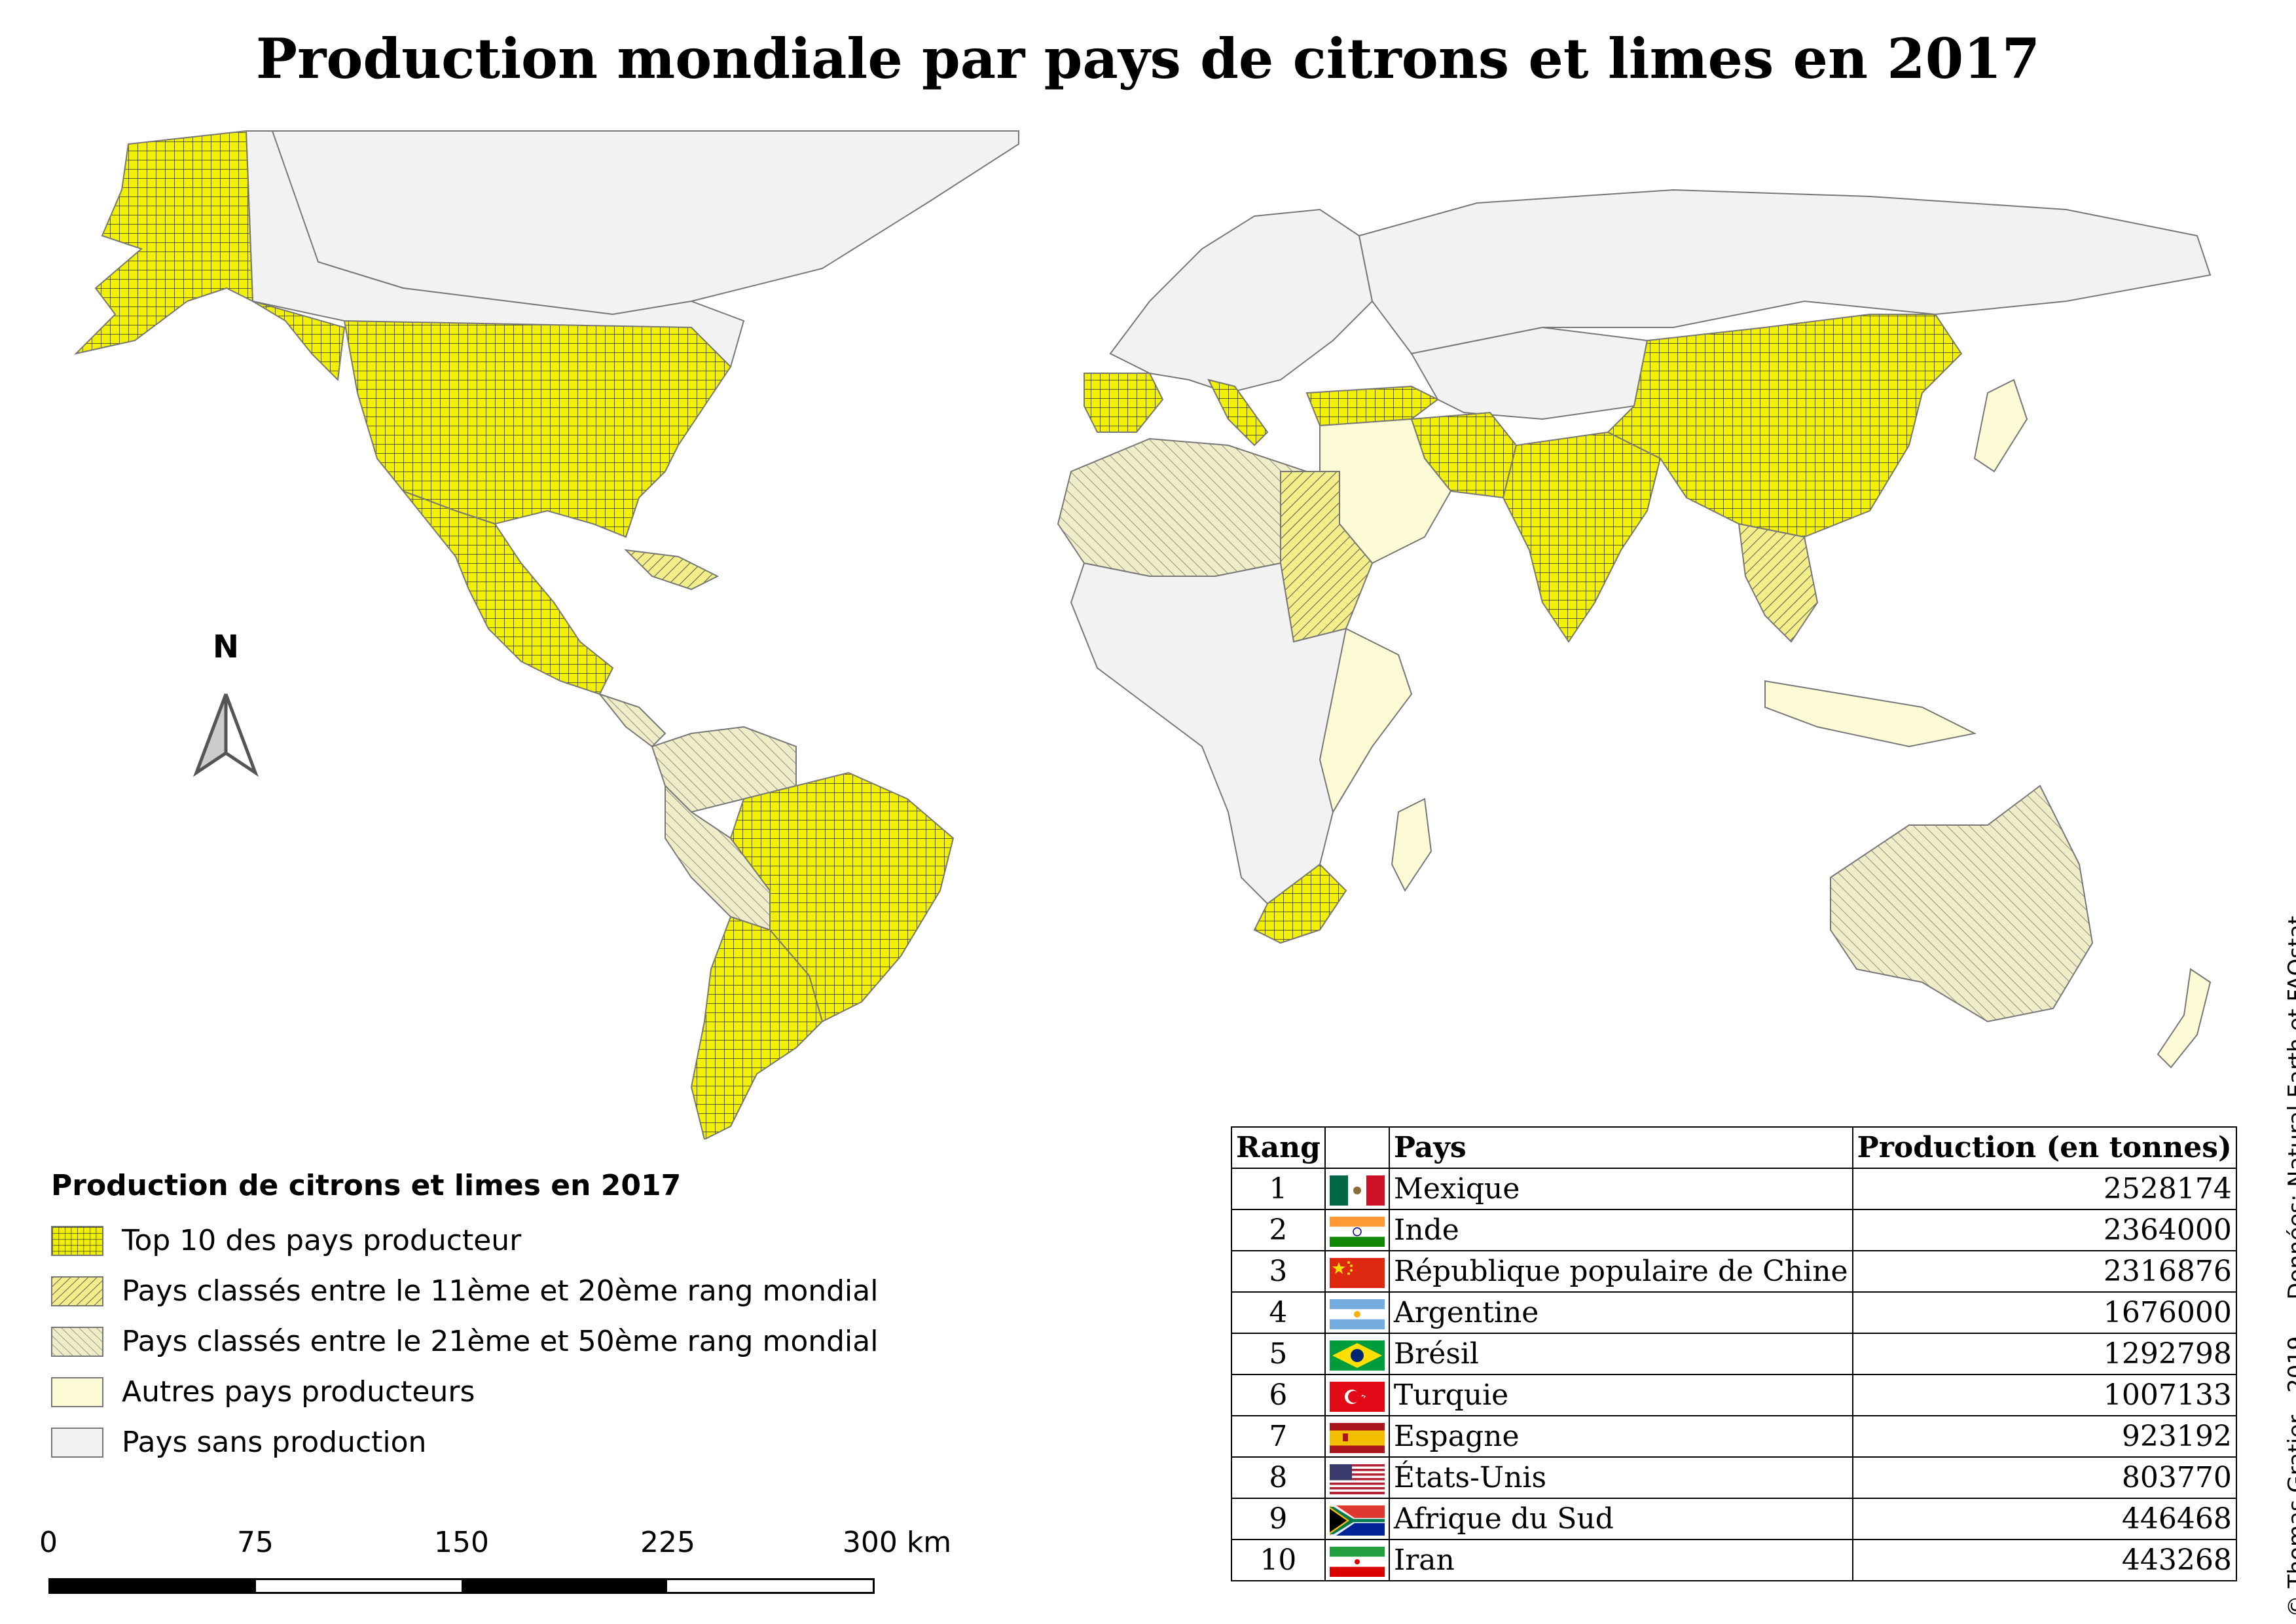  I want to click on central-africa, so click(1228, 733).